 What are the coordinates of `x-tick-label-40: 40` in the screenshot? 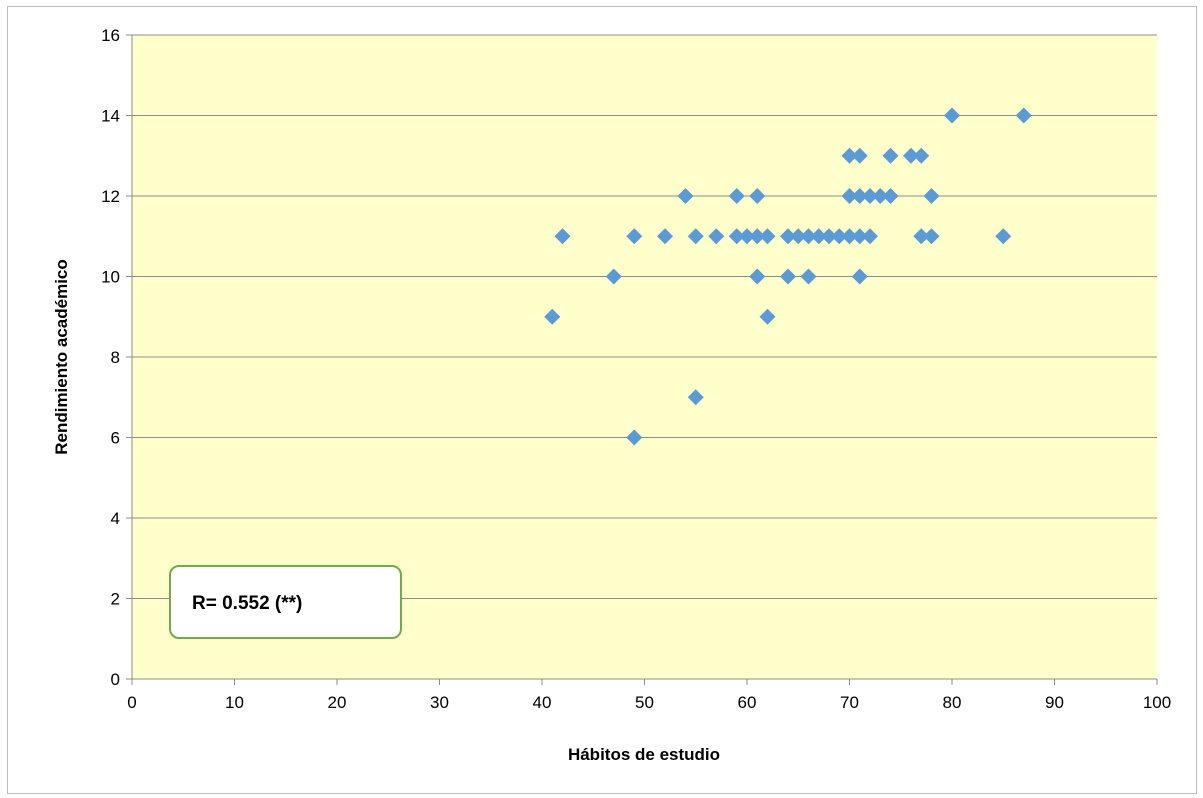 It's located at (542, 702).